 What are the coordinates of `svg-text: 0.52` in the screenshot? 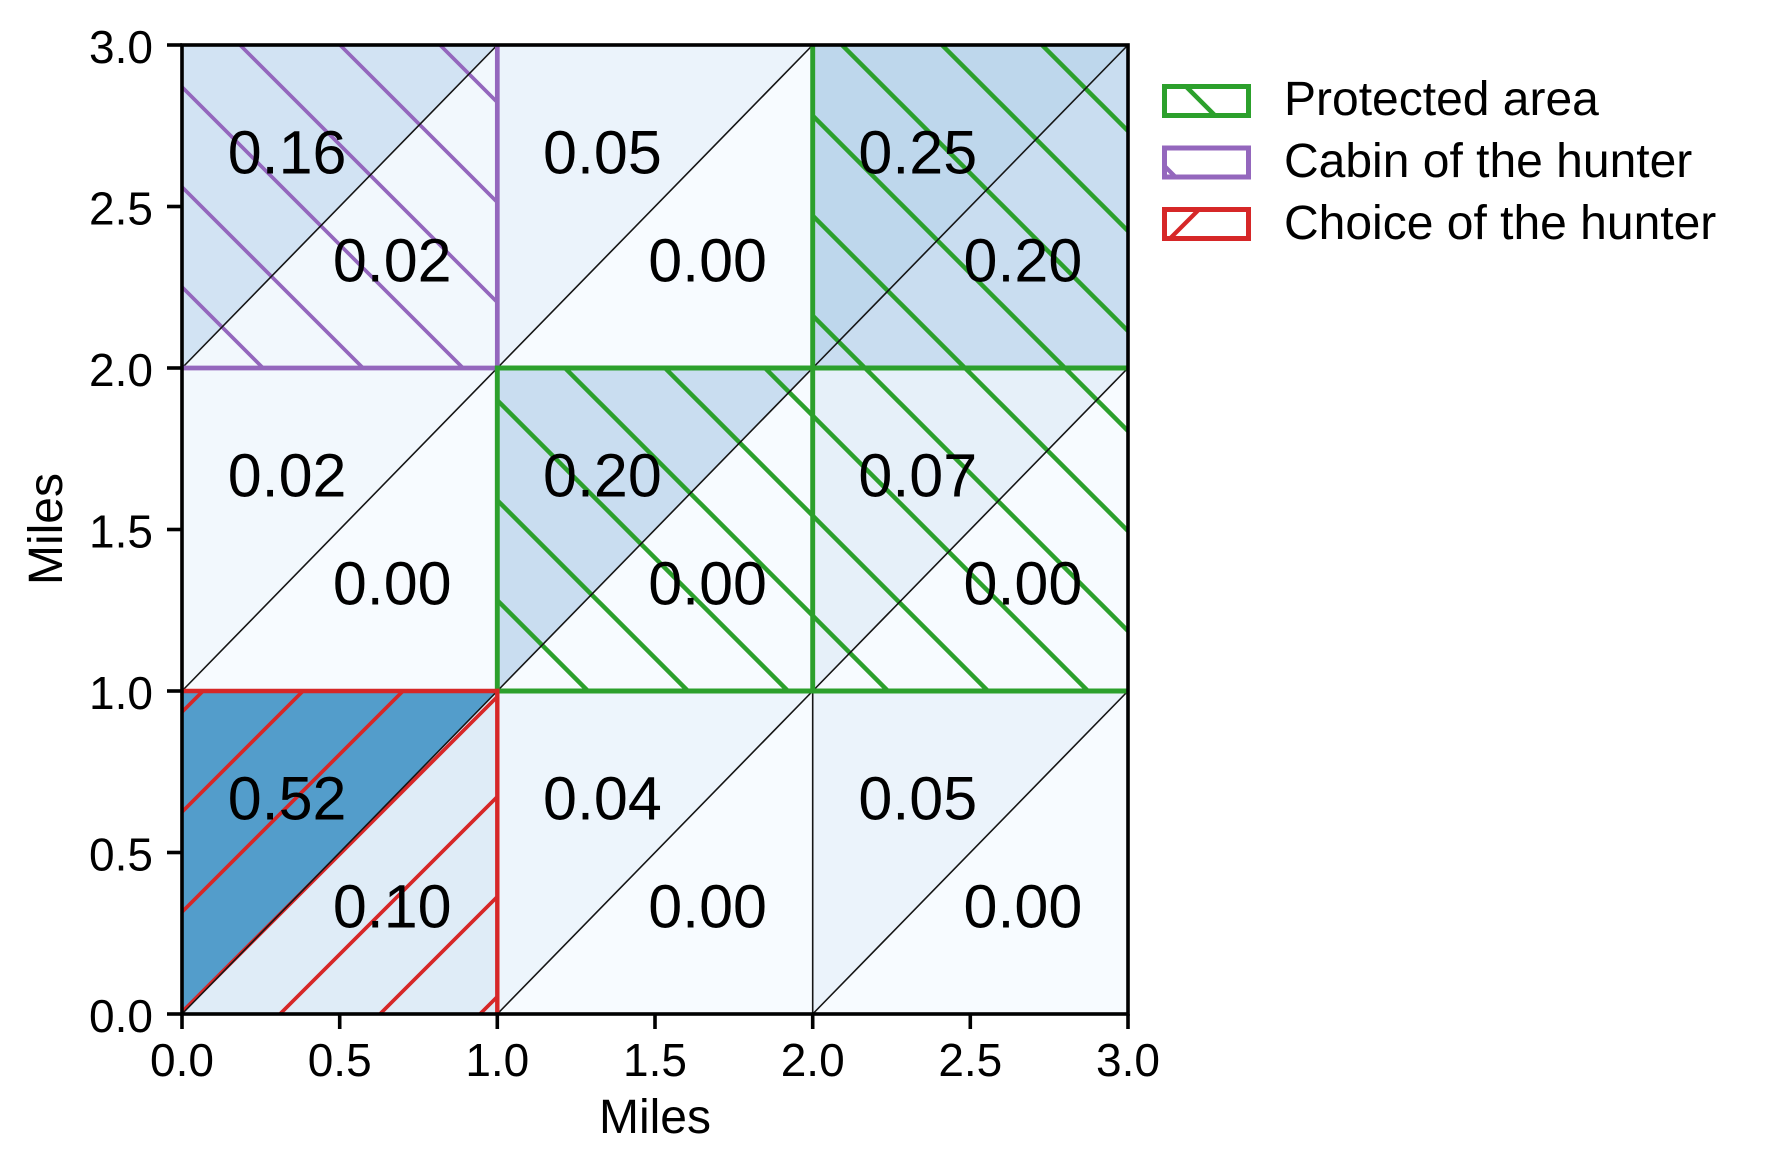 It's located at (287, 799).